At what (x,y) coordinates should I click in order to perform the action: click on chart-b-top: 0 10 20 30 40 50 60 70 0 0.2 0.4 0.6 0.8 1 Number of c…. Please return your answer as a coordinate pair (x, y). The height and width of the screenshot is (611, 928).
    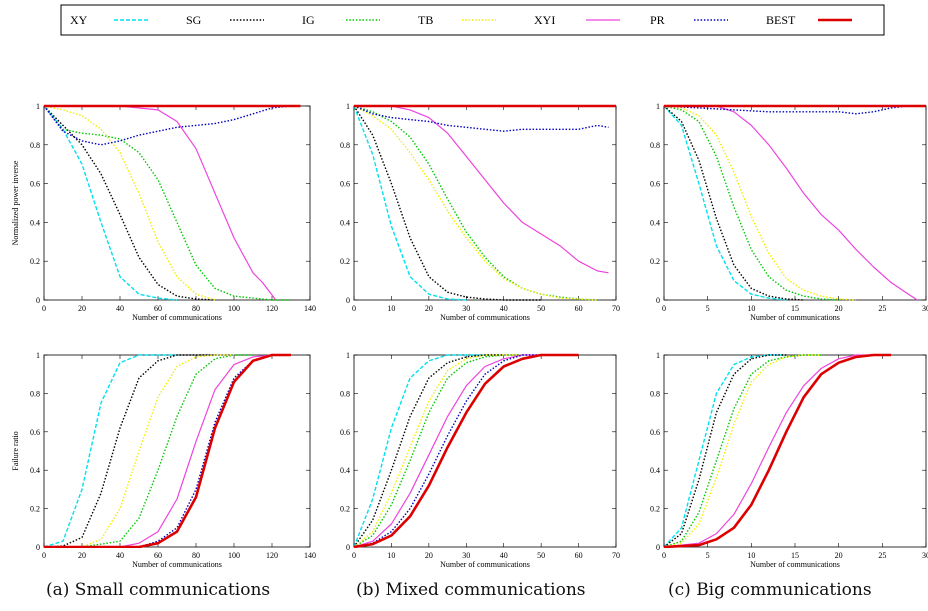
    Looking at the image, I should click on (480, 212).